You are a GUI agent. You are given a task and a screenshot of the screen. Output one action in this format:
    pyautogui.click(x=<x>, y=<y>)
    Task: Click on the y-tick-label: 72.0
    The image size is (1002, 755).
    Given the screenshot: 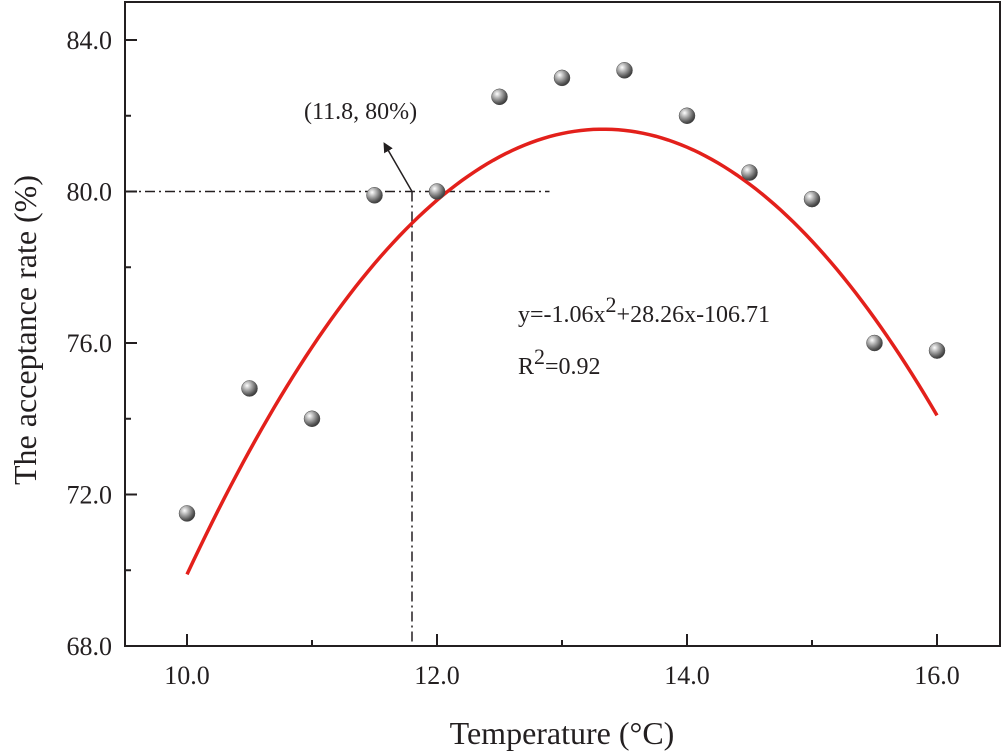 What is the action you would take?
    pyautogui.click(x=90, y=495)
    